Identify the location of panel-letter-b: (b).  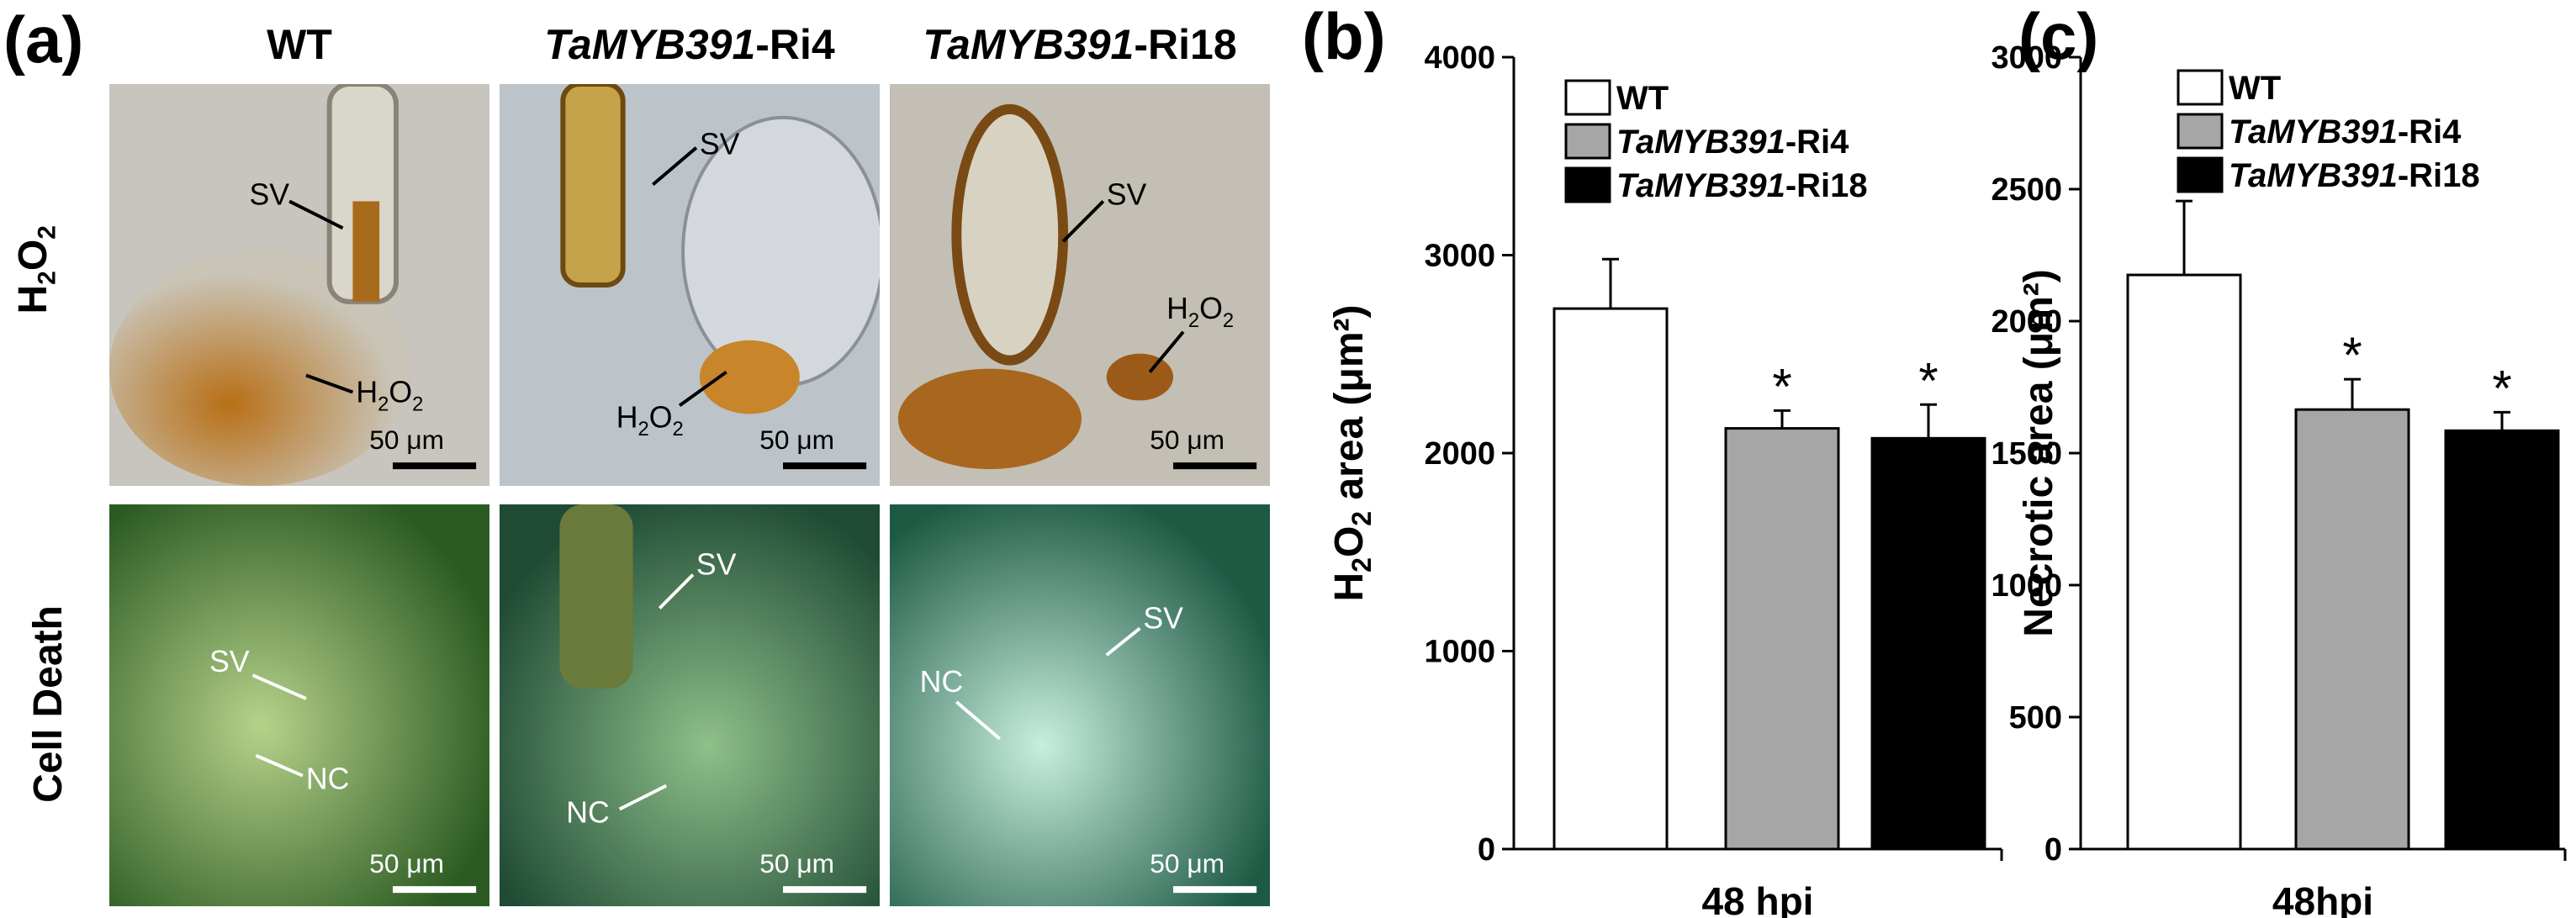
(1344, 36).